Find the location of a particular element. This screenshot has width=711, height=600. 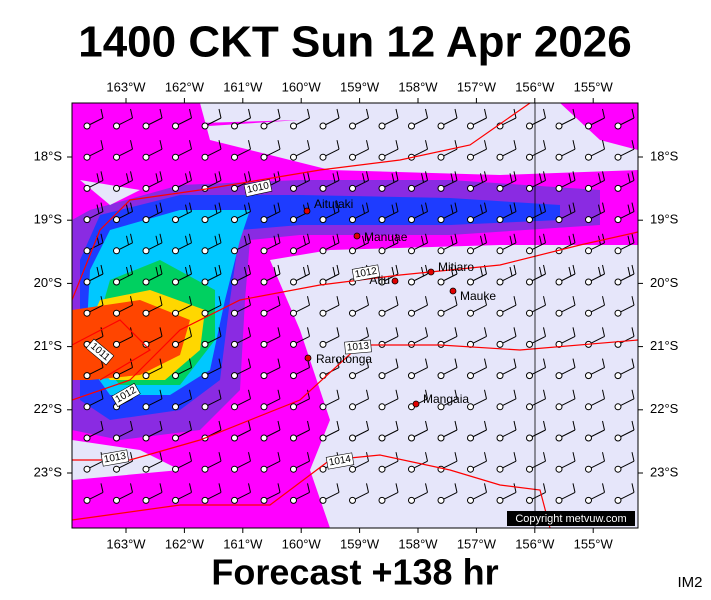

lat-label-left: 21°S is located at coordinates (48, 345).